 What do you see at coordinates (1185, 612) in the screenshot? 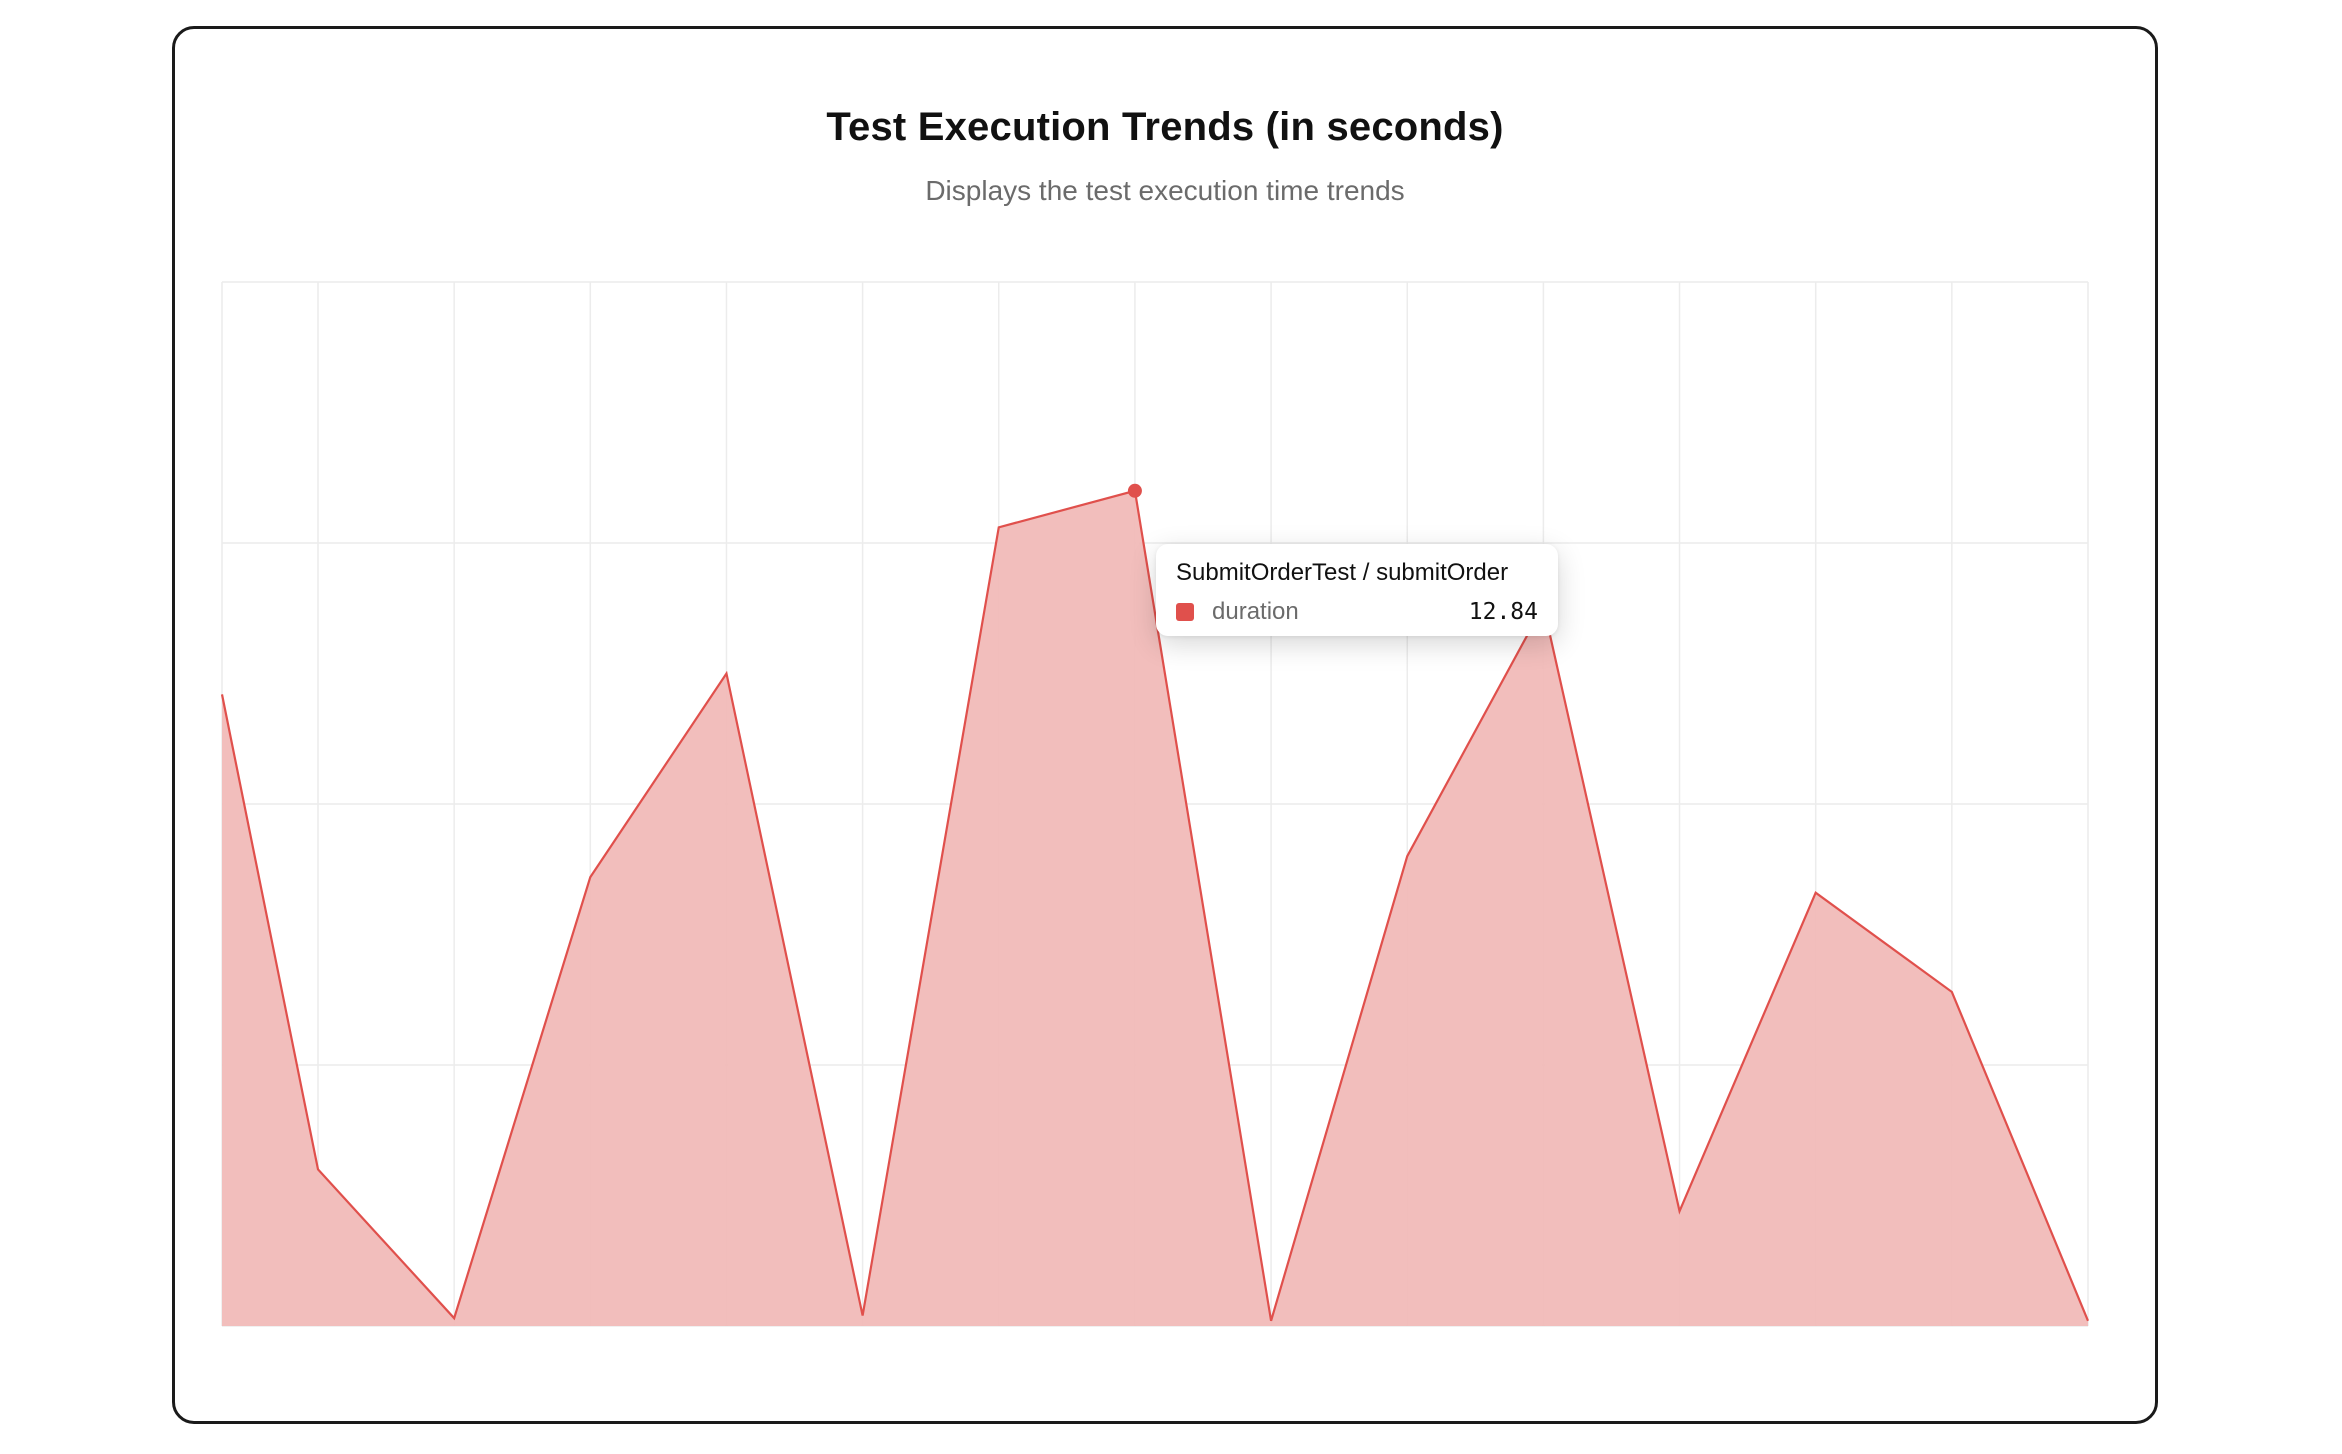
I see `series-swatch` at bounding box center [1185, 612].